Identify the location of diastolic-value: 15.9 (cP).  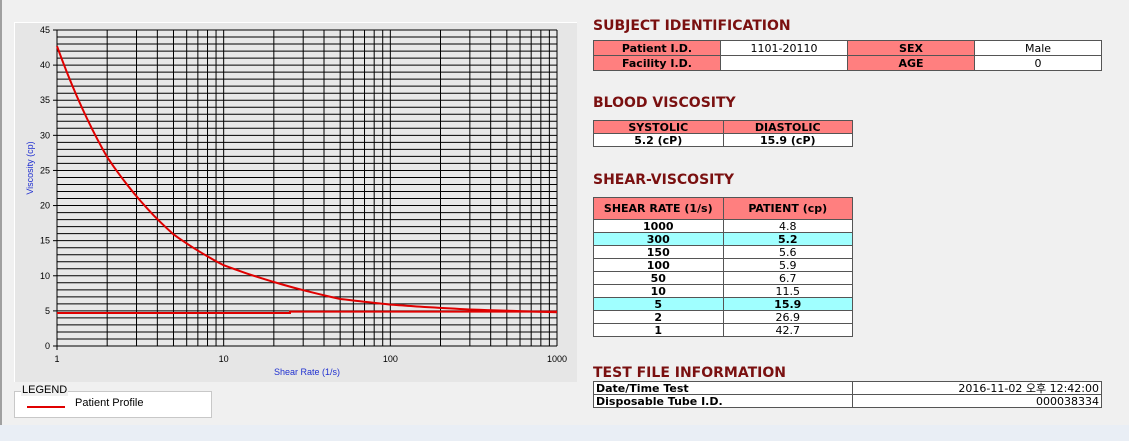
(787, 140).